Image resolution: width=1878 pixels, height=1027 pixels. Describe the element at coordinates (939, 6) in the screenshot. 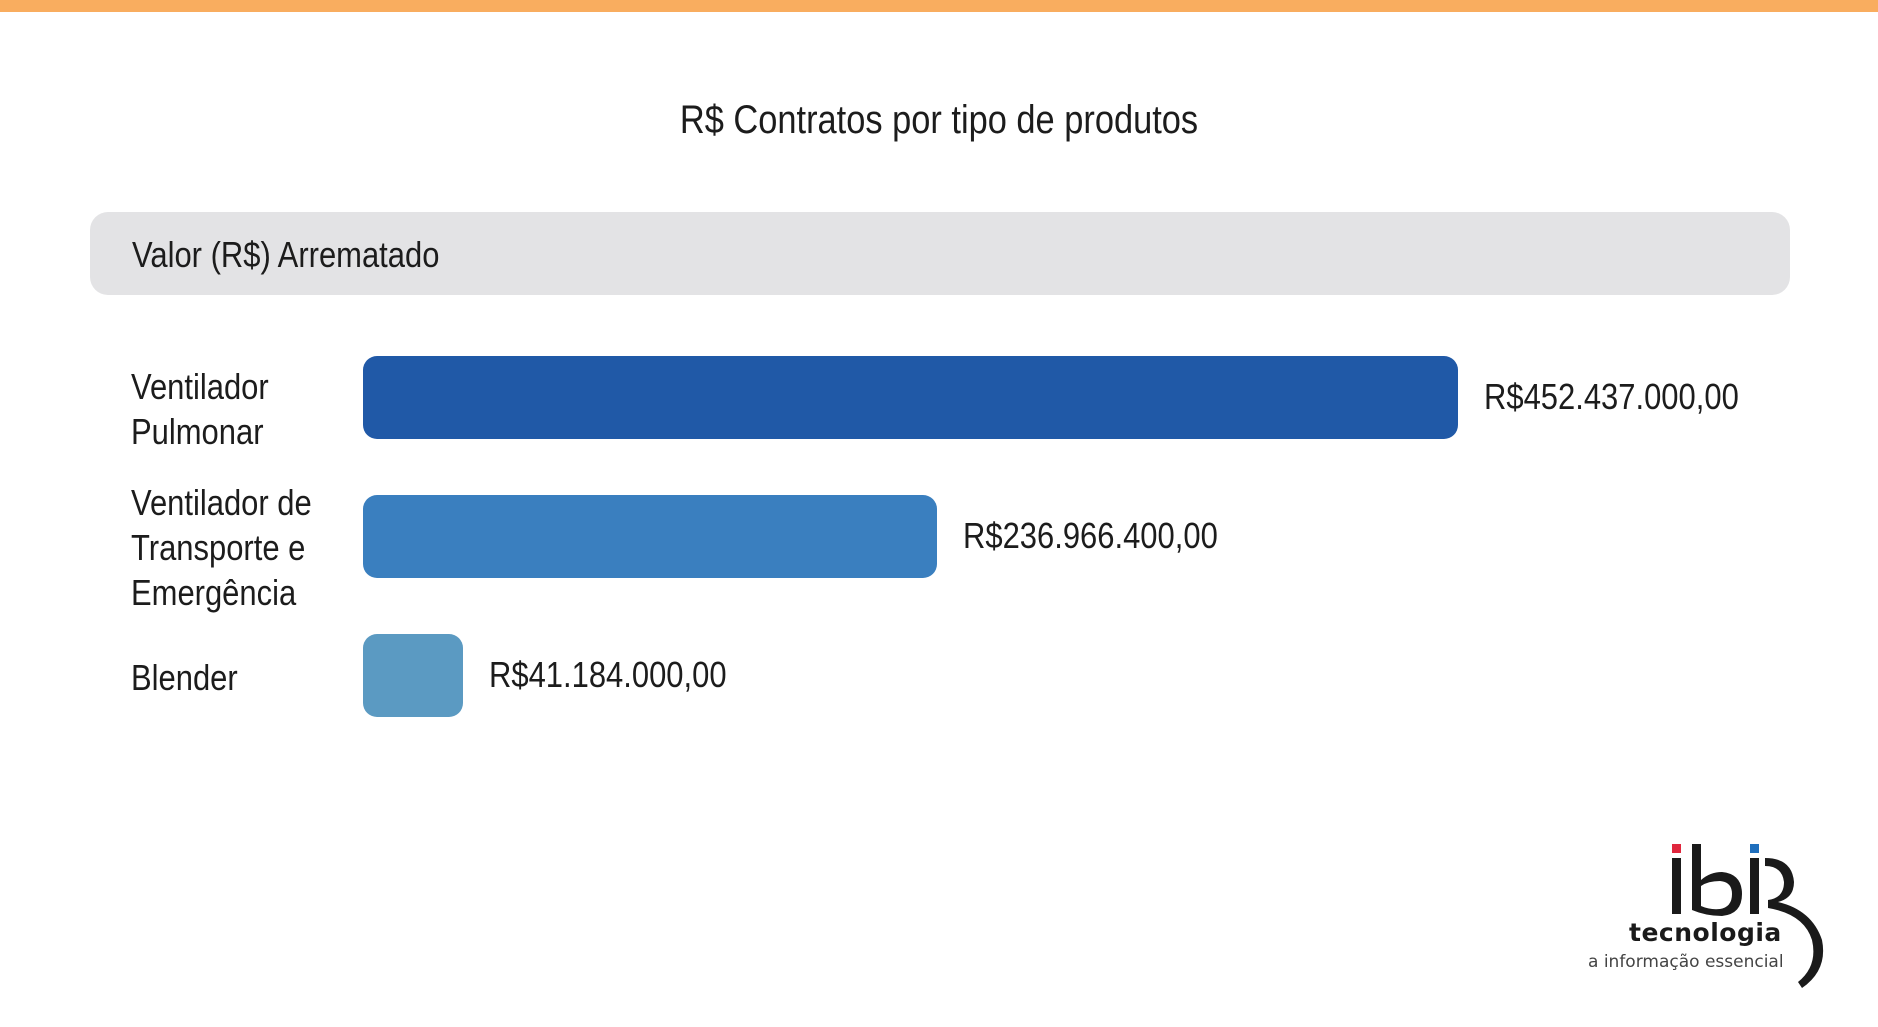

I see `top-accent-bar` at that location.